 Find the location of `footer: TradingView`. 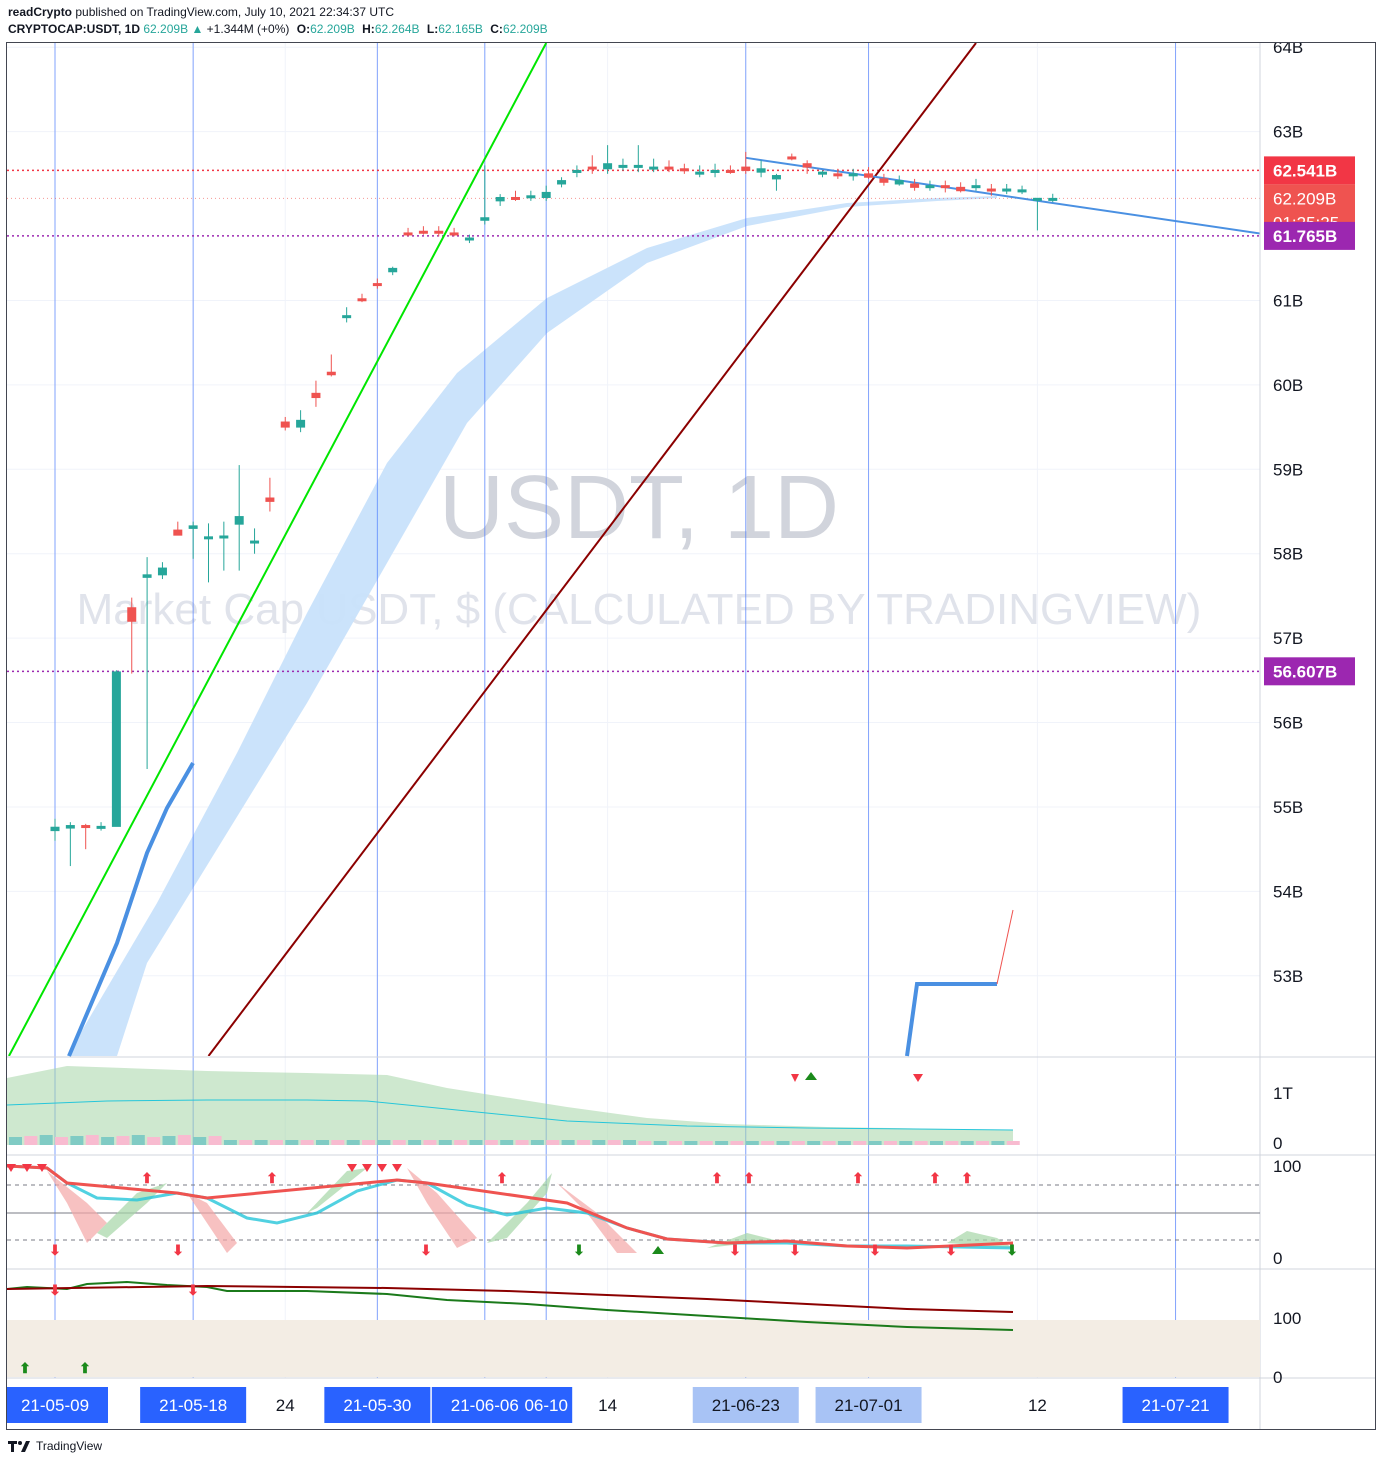

footer: TradingView is located at coordinates (55, 1446).